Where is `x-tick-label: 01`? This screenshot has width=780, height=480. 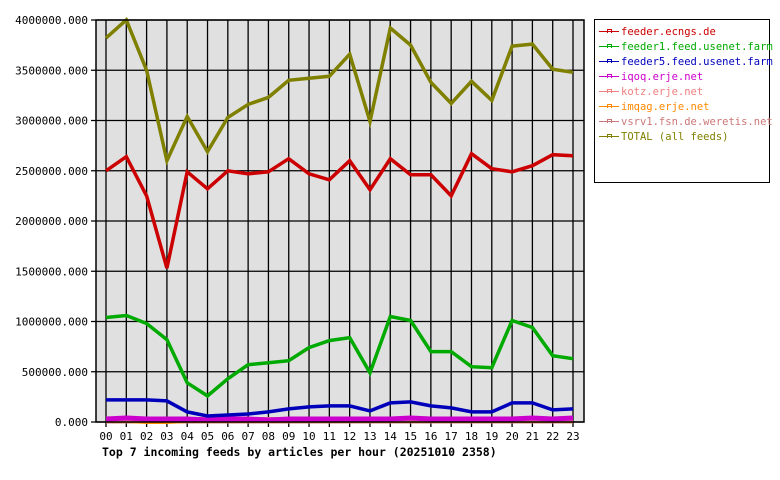
x-tick-label: 01 is located at coordinates (126, 436).